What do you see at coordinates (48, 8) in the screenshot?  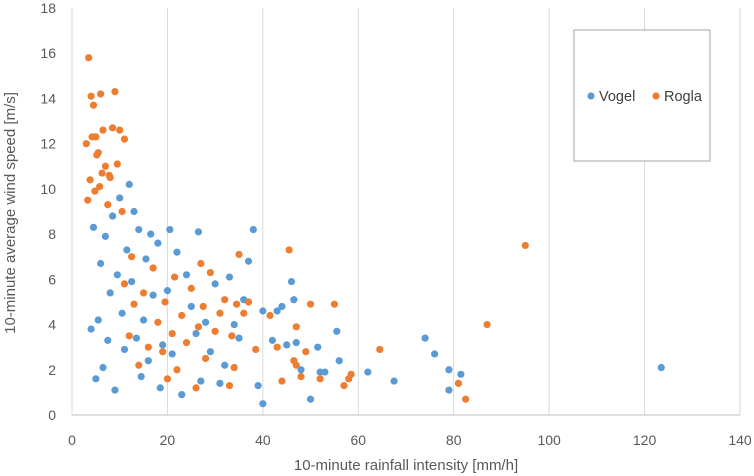 I see `y-tick-label: 18` at bounding box center [48, 8].